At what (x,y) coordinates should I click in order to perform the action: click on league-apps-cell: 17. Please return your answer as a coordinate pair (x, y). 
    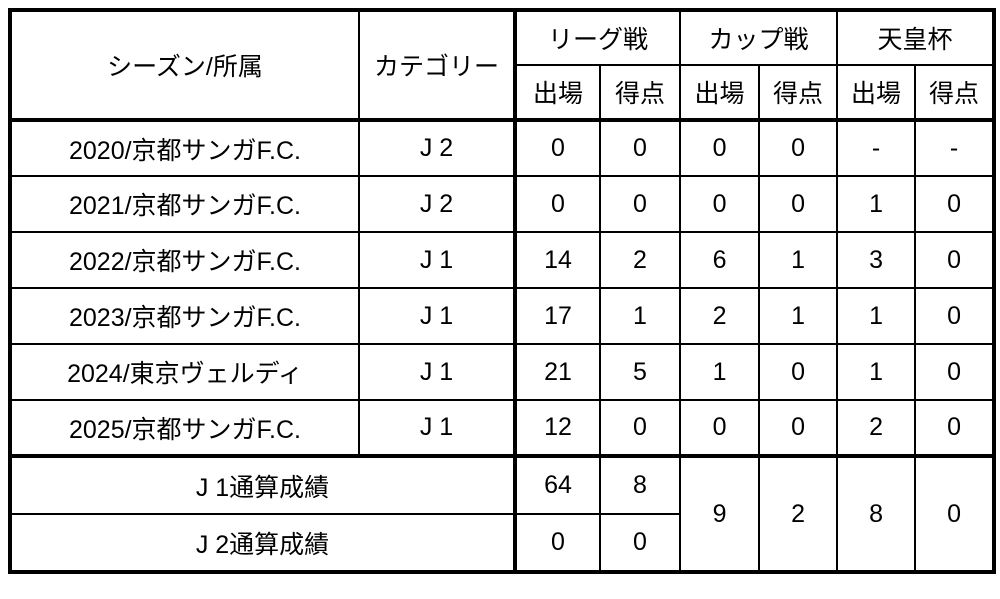
    Looking at the image, I should click on (557, 316).